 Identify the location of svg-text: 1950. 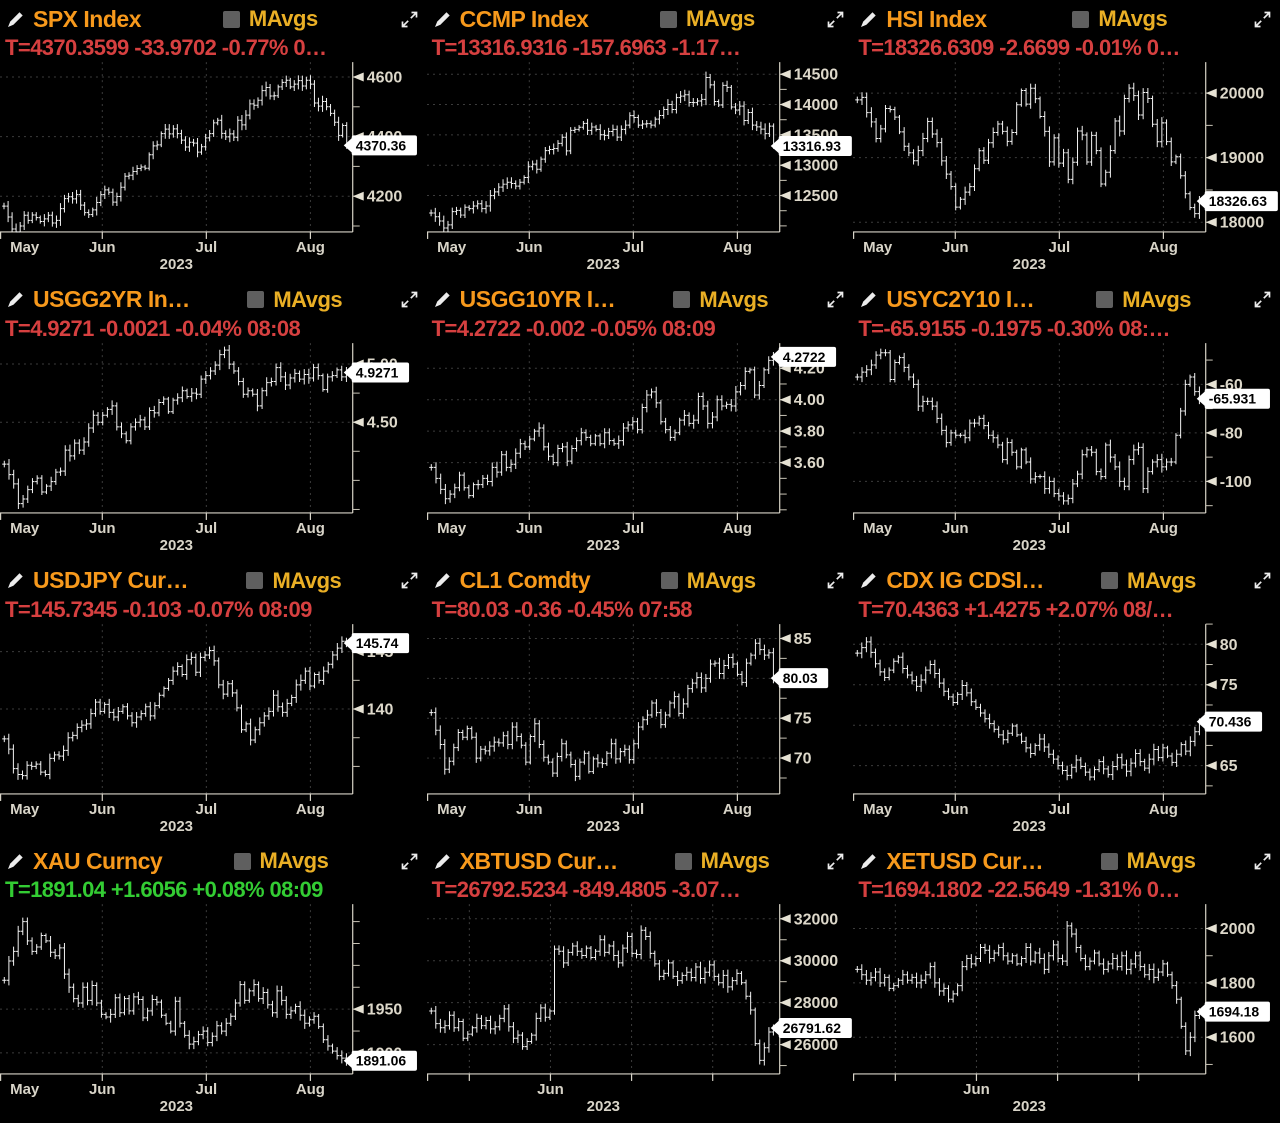
(385, 1010).